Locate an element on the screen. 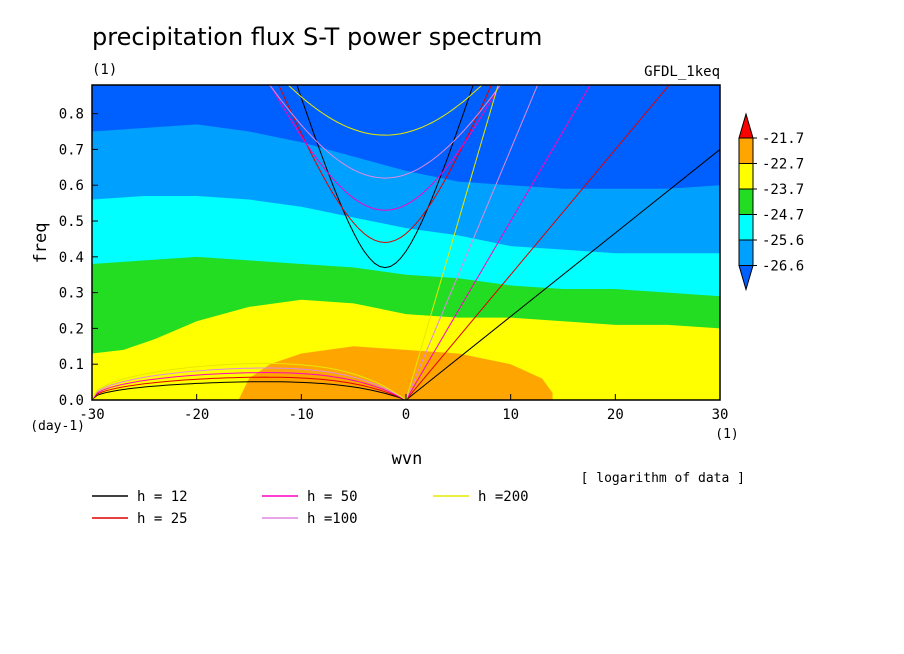 The width and height of the screenshot is (904, 654). colorbar-label: -25.6 is located at coordinates (783, 241).